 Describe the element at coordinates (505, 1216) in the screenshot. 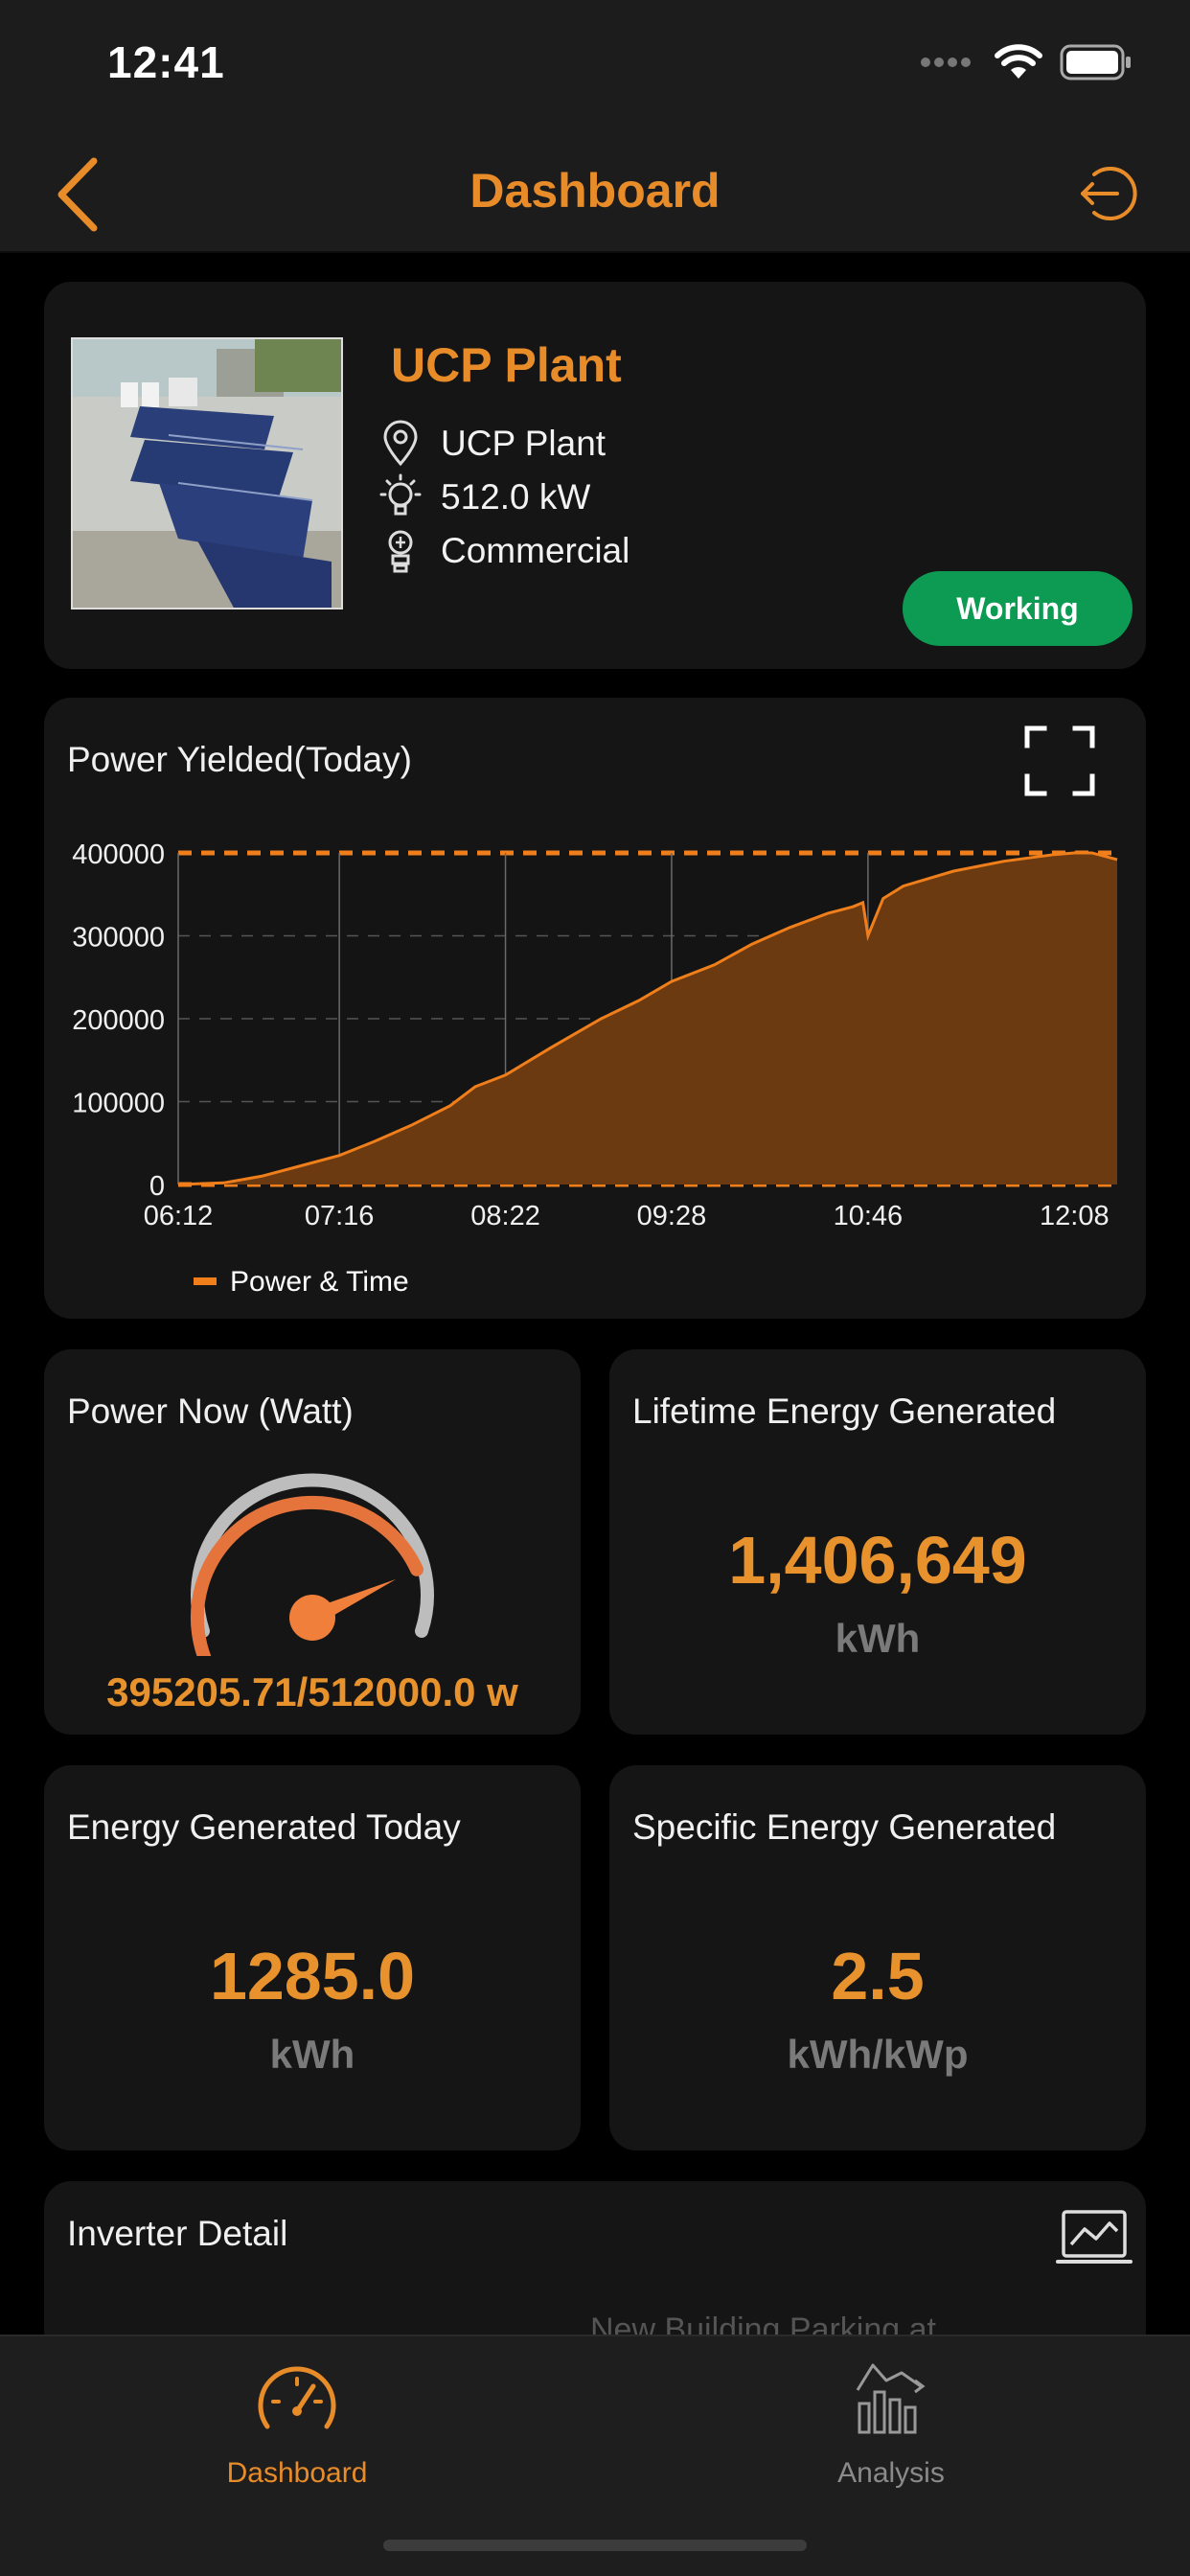

I see `x-tick-label: 08:22` at that location.